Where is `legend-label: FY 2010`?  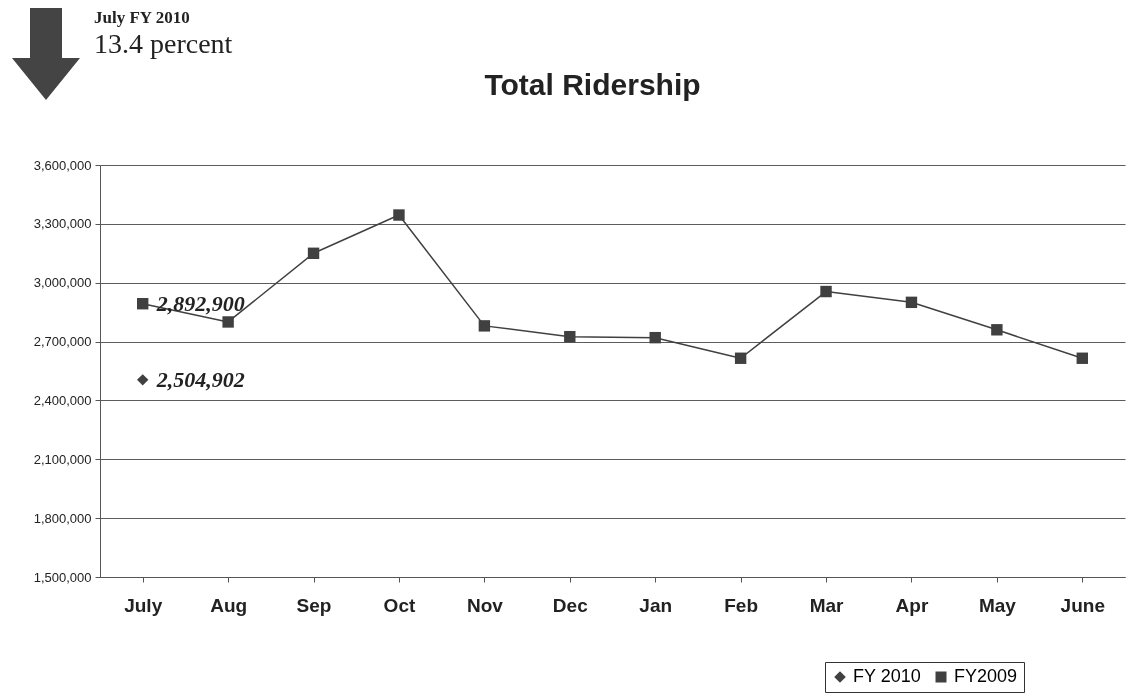 legend-label: FY 2010 is located at coordinates (887, 676).